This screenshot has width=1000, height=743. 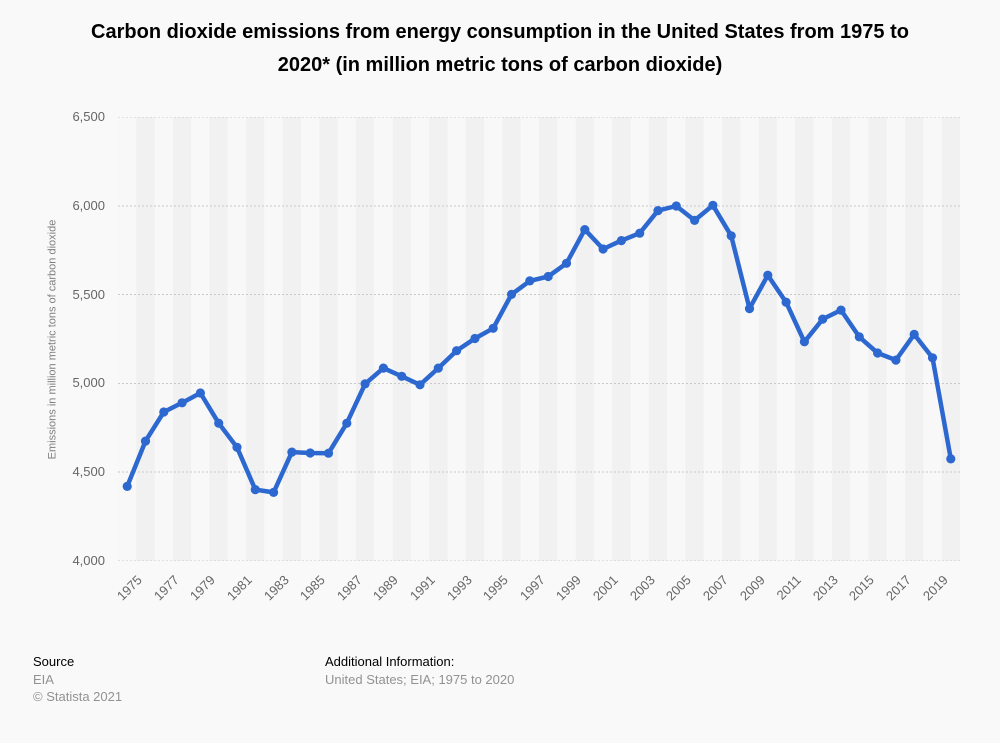 I want to click on data-point-2006, so click(x=695, y=220).